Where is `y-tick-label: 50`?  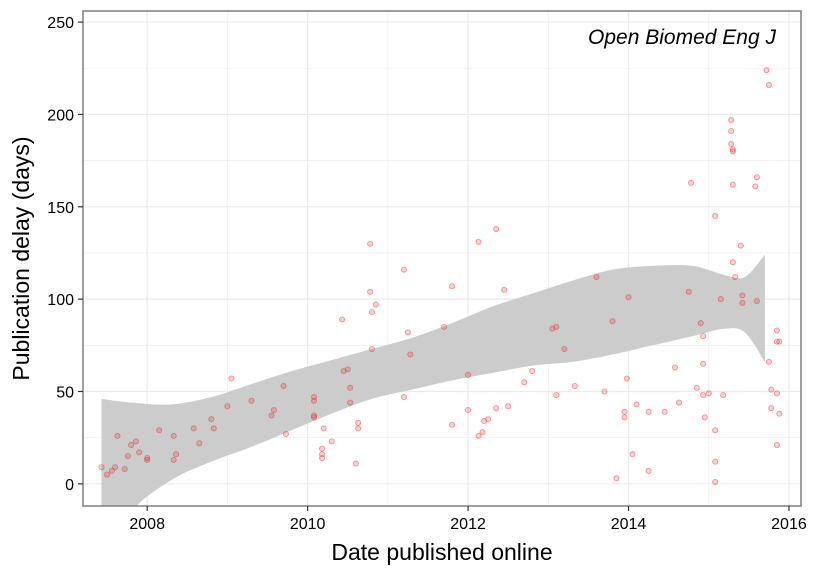 y-tick-label: 50 is located at coordinates (65, 392).